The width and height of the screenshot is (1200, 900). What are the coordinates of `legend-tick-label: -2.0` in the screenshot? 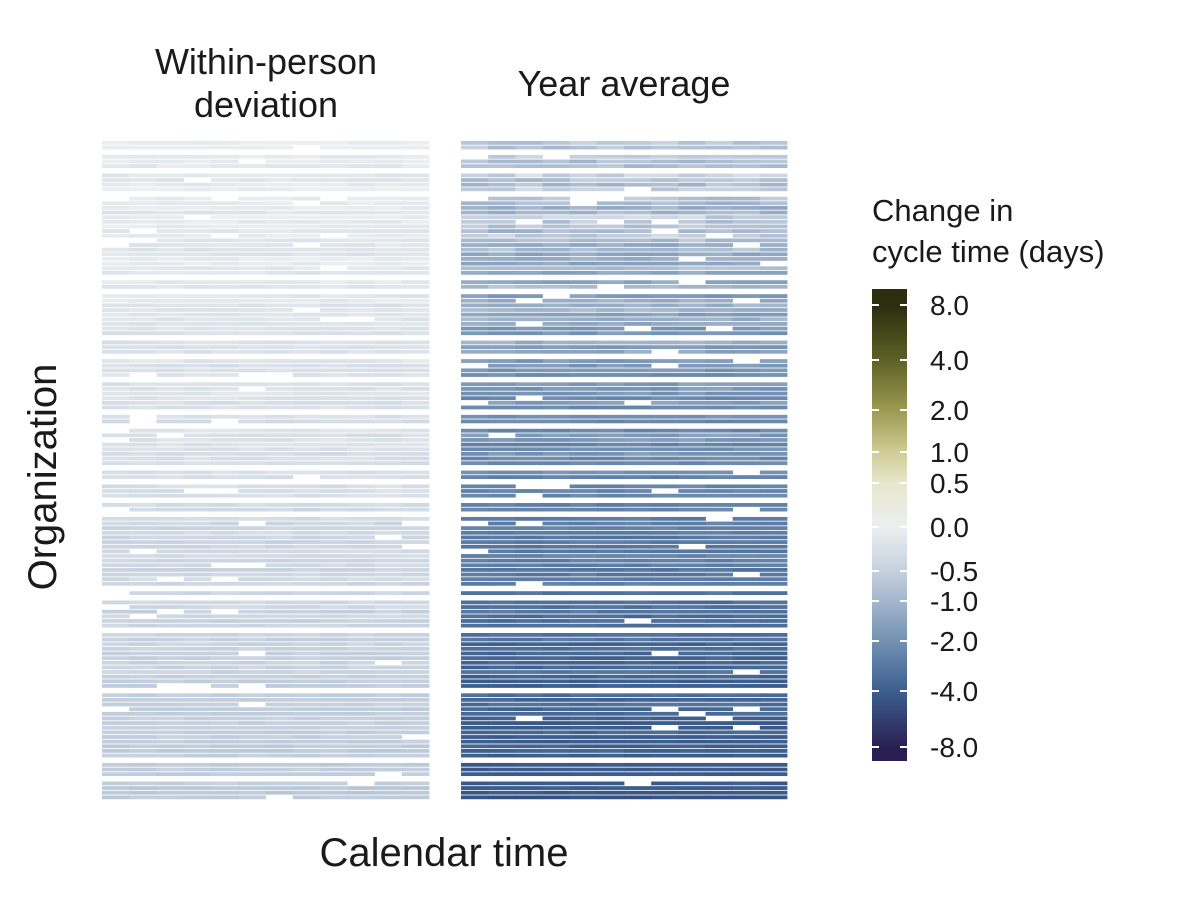 It's located at (954, 641).